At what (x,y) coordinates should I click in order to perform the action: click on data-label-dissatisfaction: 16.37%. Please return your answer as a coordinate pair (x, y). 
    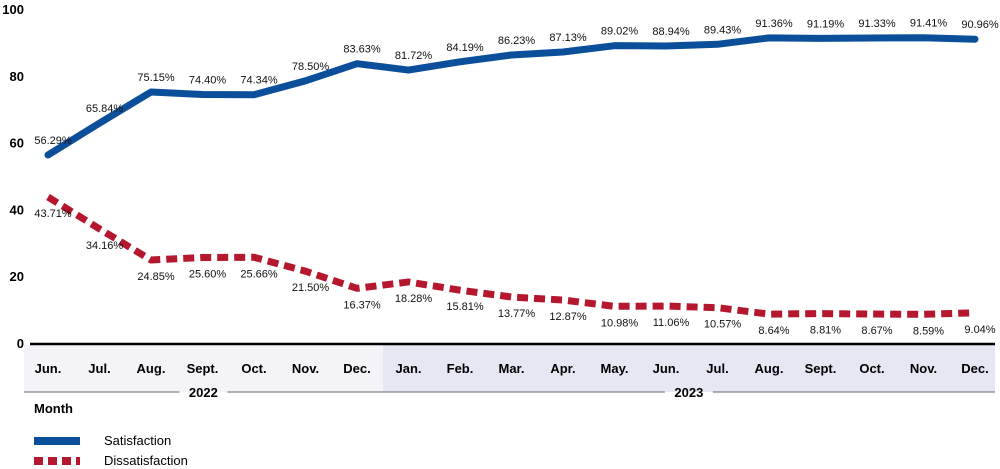
    Looking at the image, I should click on (362, 305).